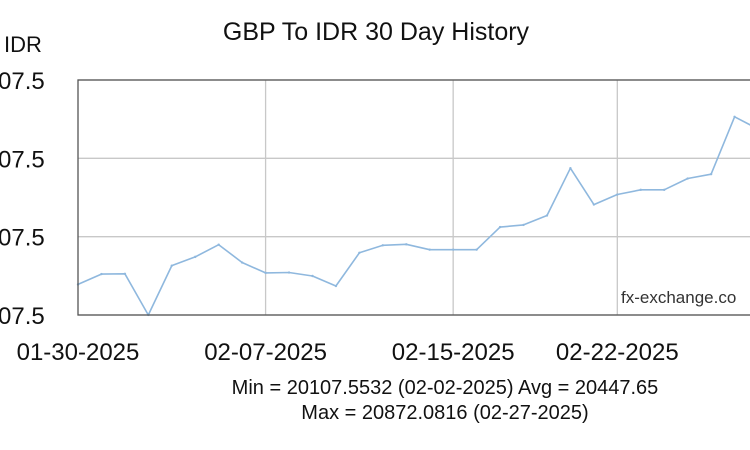 The image size is (750, 450). Describe the element at coordinates (678, 297) in the screenshot. I see `watermark: fx-exchange.co` at that location.